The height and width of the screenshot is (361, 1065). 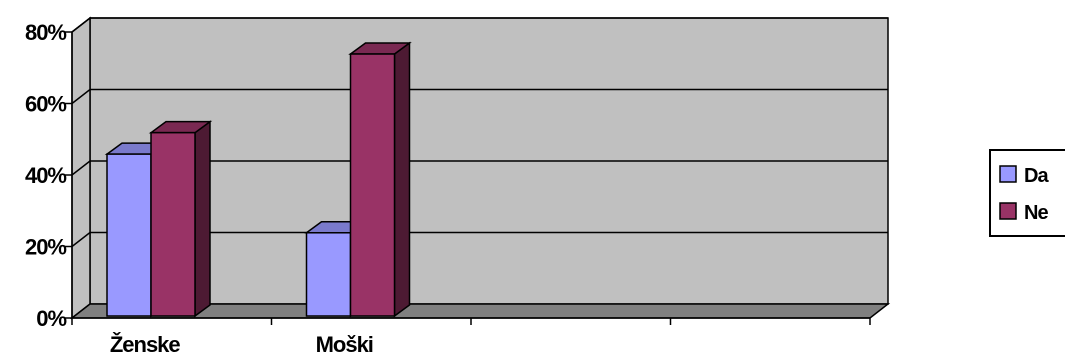 What do you see at coordinates (471, 321) in the screenshot?
I see `x-axis` at bounding box center [471, 321].